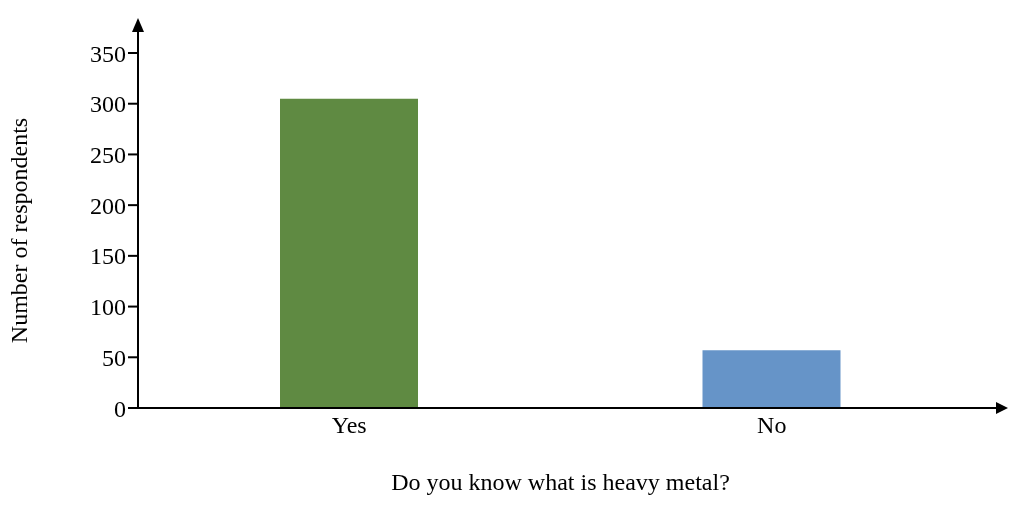 Image resolution: width=1012 pixels, height=506 pixels. Describe the element at coordinates (560, 482) in the screenshot. I see `x-axis-title: Do you know what is heavy metal?` at that location.